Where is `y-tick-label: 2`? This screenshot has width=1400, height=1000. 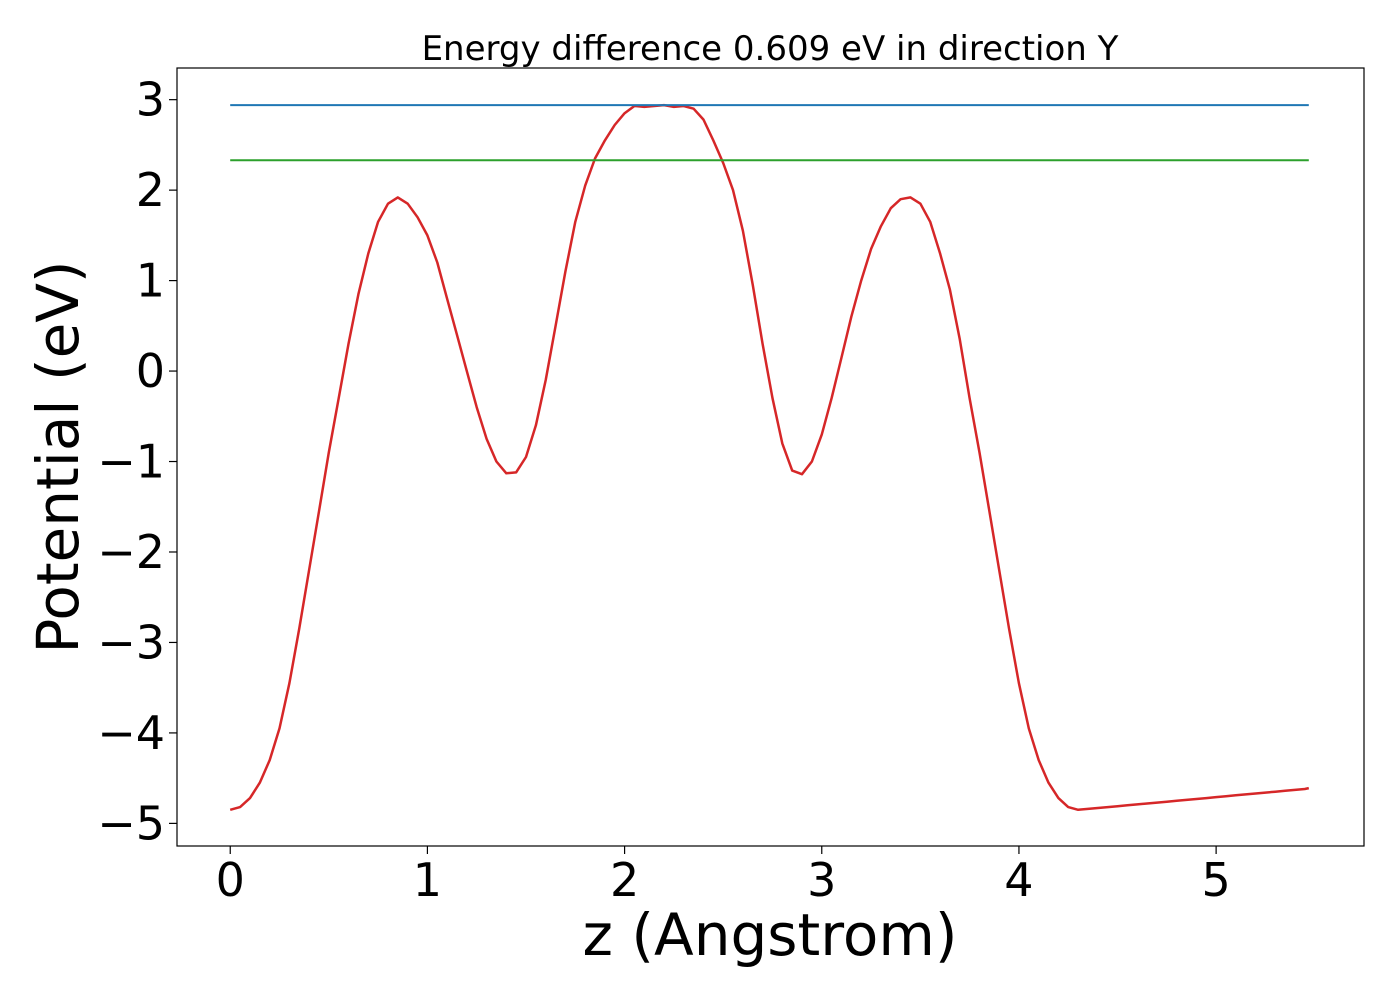
y-tick-label: 2 is located at coordinates (150, 190).